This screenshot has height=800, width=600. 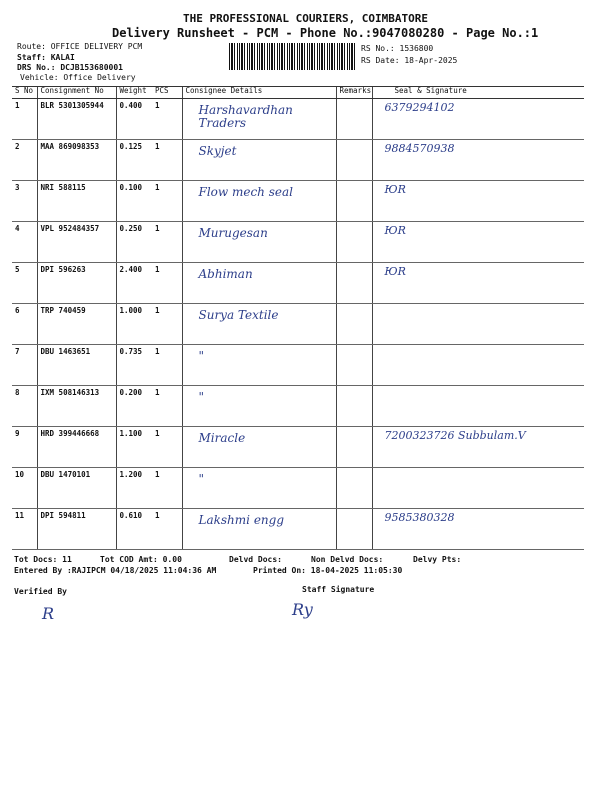 I want to click on cell-weight: 0.400, so click(x=133, y=119).